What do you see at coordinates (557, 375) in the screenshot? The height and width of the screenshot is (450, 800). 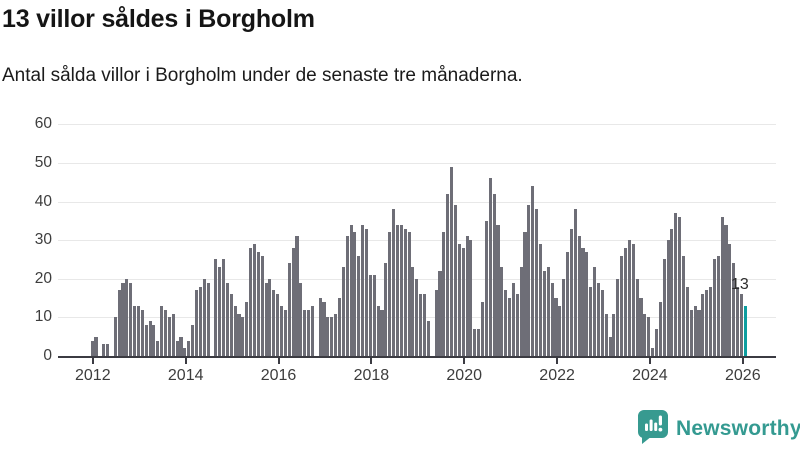 I see `x-tick-label: 2022` at bounding box center [557, 375].